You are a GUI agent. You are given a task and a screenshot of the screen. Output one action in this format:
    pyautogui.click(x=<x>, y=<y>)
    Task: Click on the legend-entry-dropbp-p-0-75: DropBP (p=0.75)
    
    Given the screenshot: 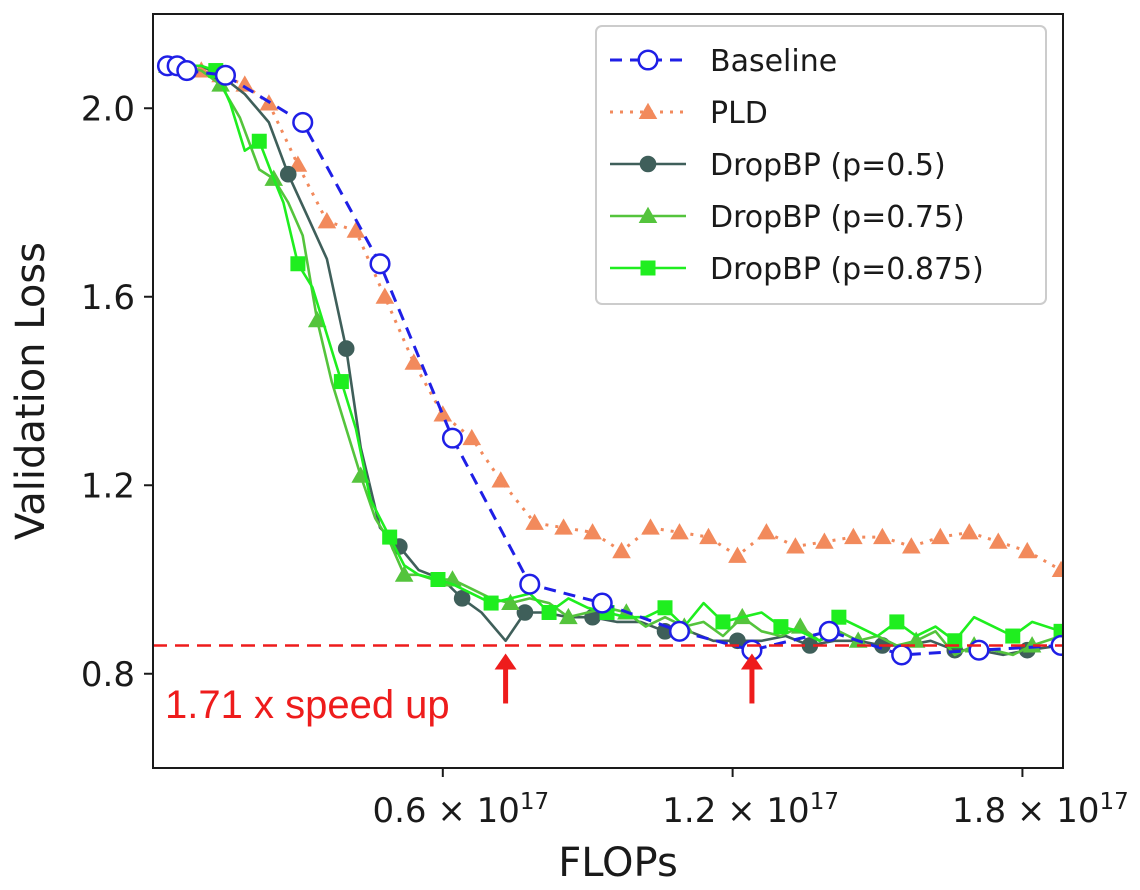 What is the action you would take?
    pyautogui.click(x=787, y=217)
    